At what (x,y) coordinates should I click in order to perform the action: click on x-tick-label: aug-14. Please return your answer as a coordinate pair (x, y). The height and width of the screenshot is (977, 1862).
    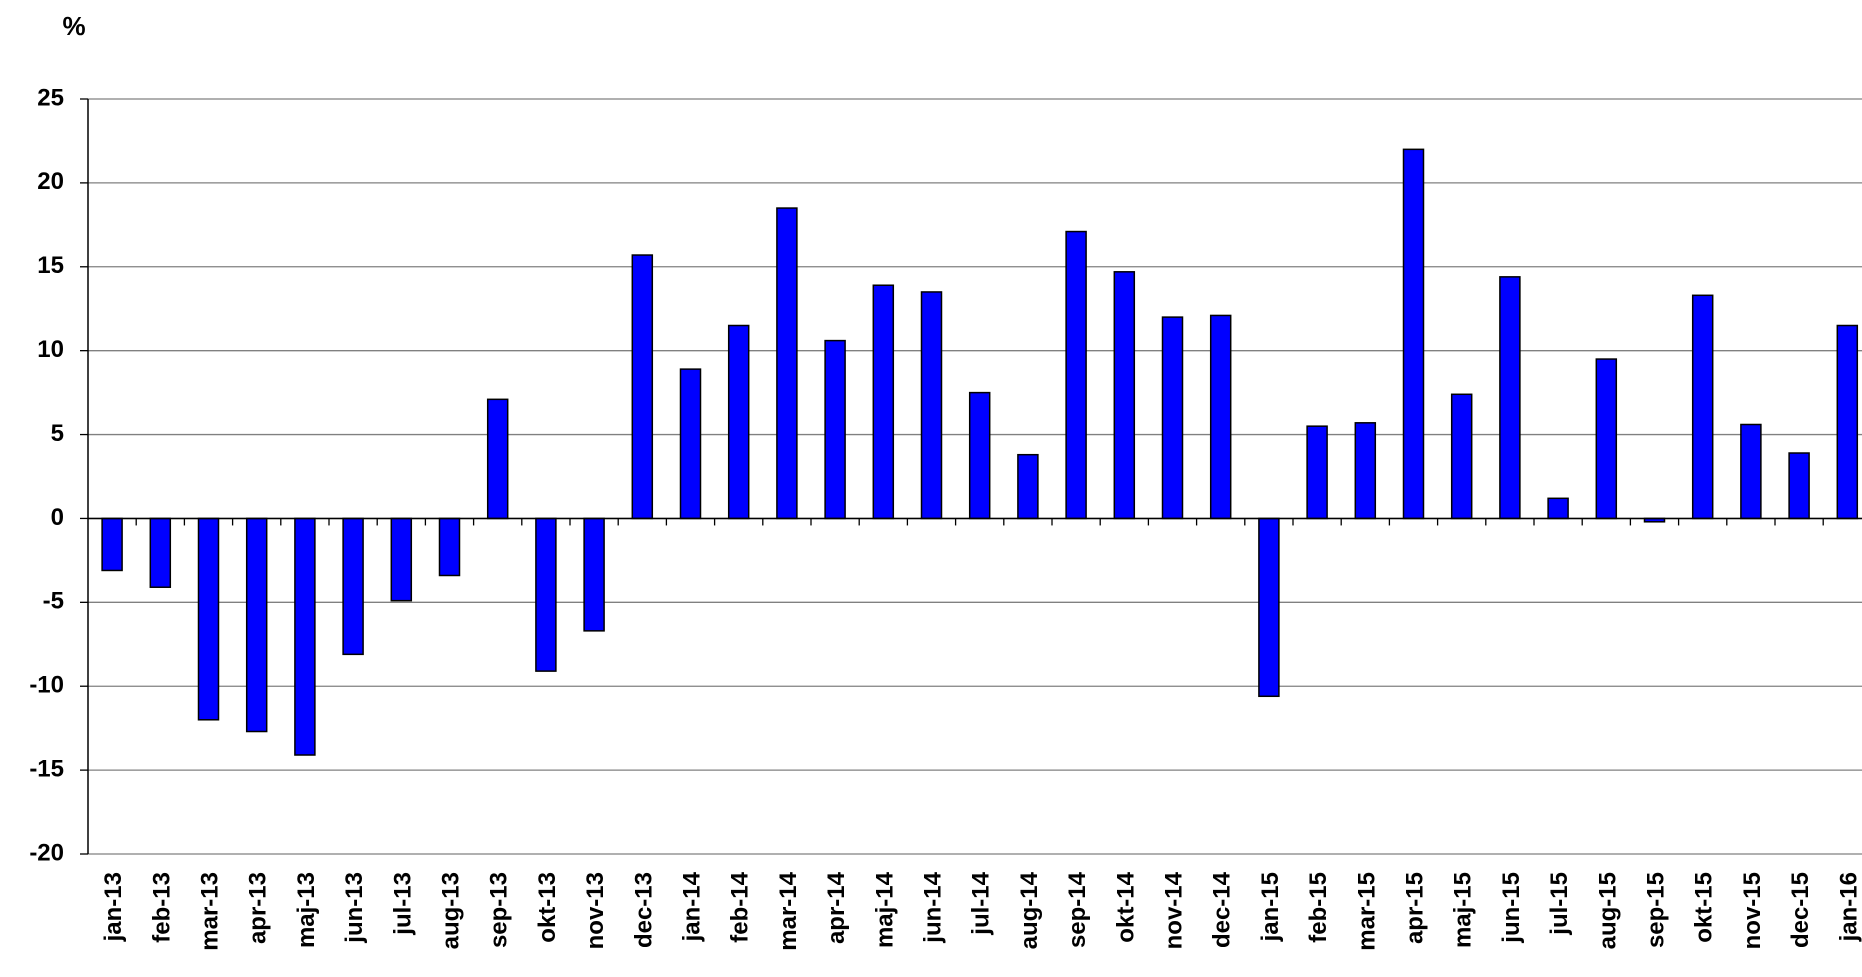
    Looking at the image, I should click on (1029, 910).